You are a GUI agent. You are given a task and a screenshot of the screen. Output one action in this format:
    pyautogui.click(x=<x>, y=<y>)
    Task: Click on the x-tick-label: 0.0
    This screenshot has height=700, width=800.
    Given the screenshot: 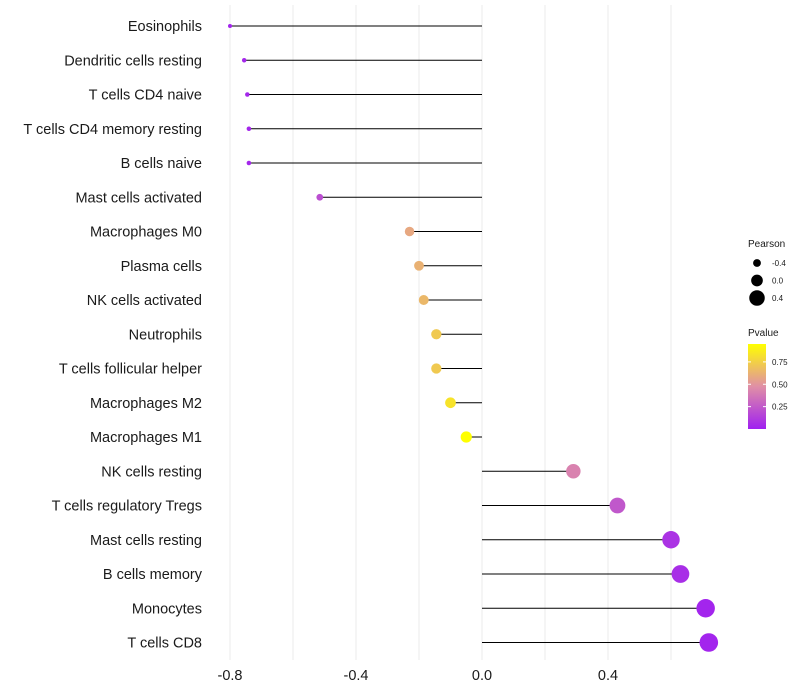 What is the action you would take?
    pyautogui.click(x=482, y=676)
    